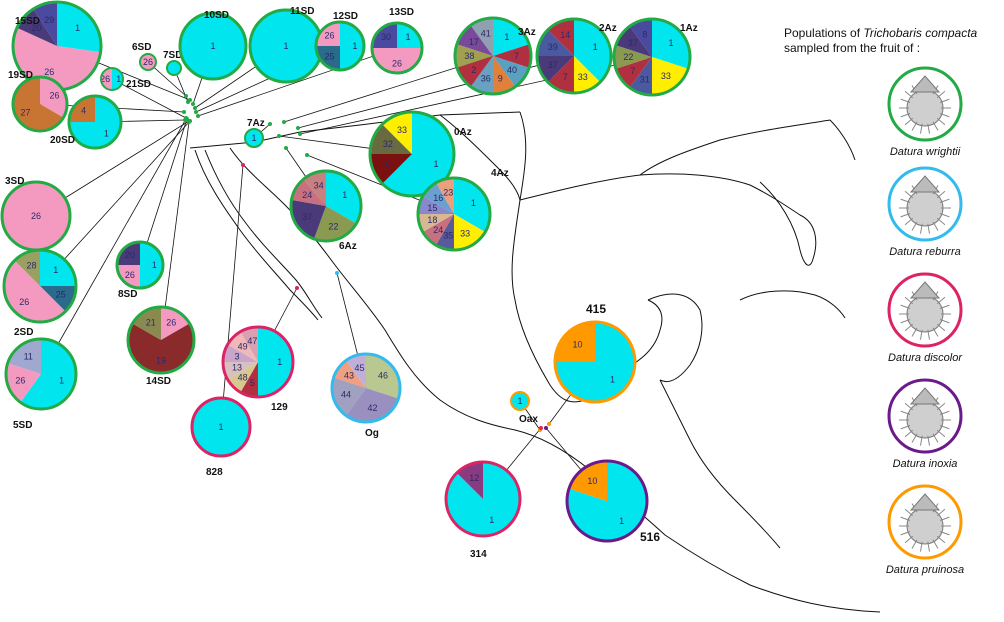 This screenshot has width=1004, height=622. Describe the element at coordinates (438, 230) in the screenshot. I see `slice-label-4Az-3: 24` at that location.